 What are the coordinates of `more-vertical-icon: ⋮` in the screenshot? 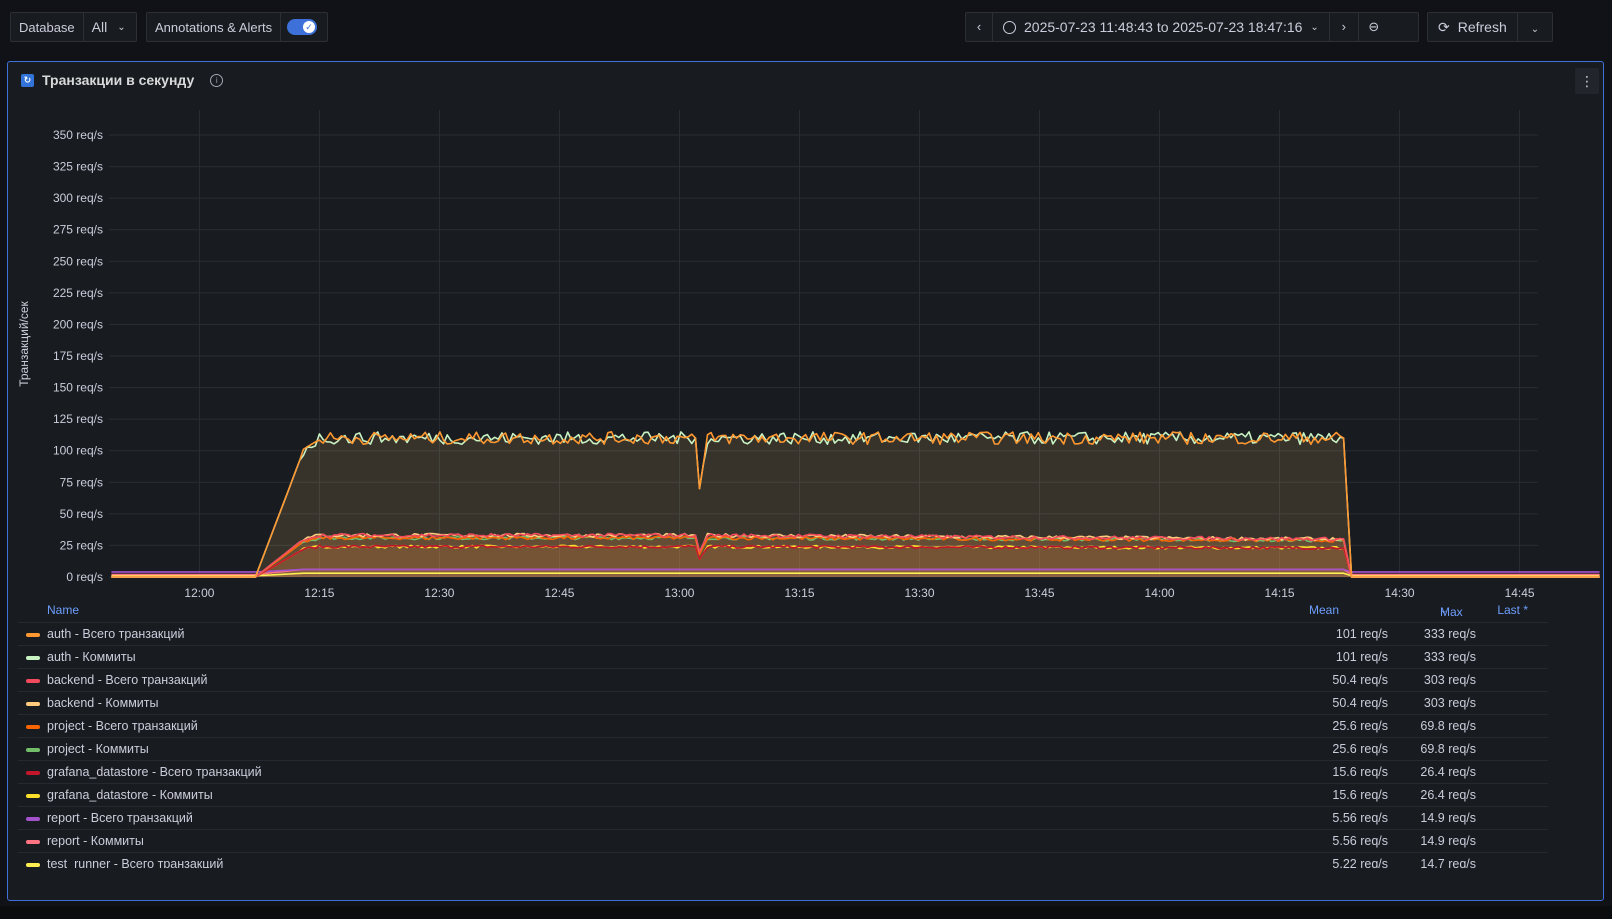 It's located at (1587, 81).